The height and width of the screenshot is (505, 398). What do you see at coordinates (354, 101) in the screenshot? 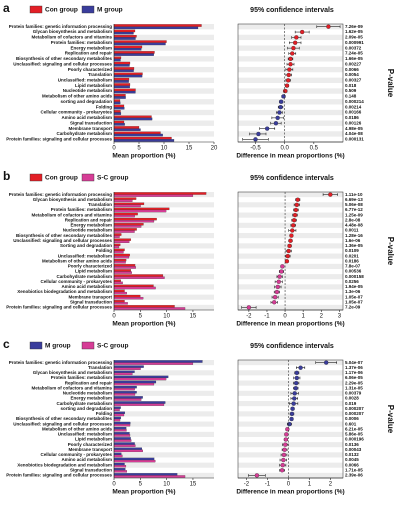
I see `p-value: 0.000214` at bounding box center [354, 101].